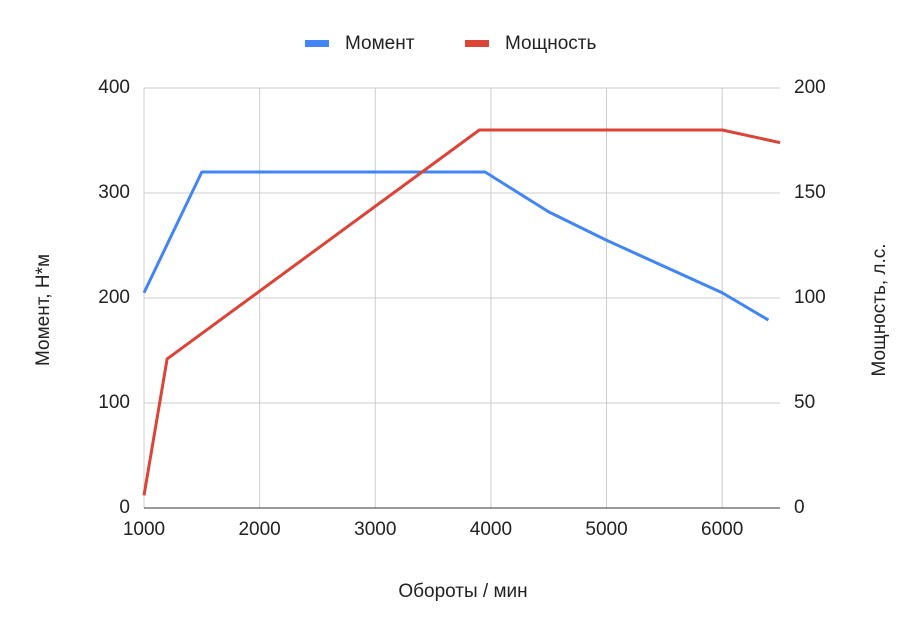 This screenshot has height=636, width=924. What do you see at coordinates (804, 402) in the screenshot?
I see `y2-tick-label: 50` at bounding box center [804, 402].